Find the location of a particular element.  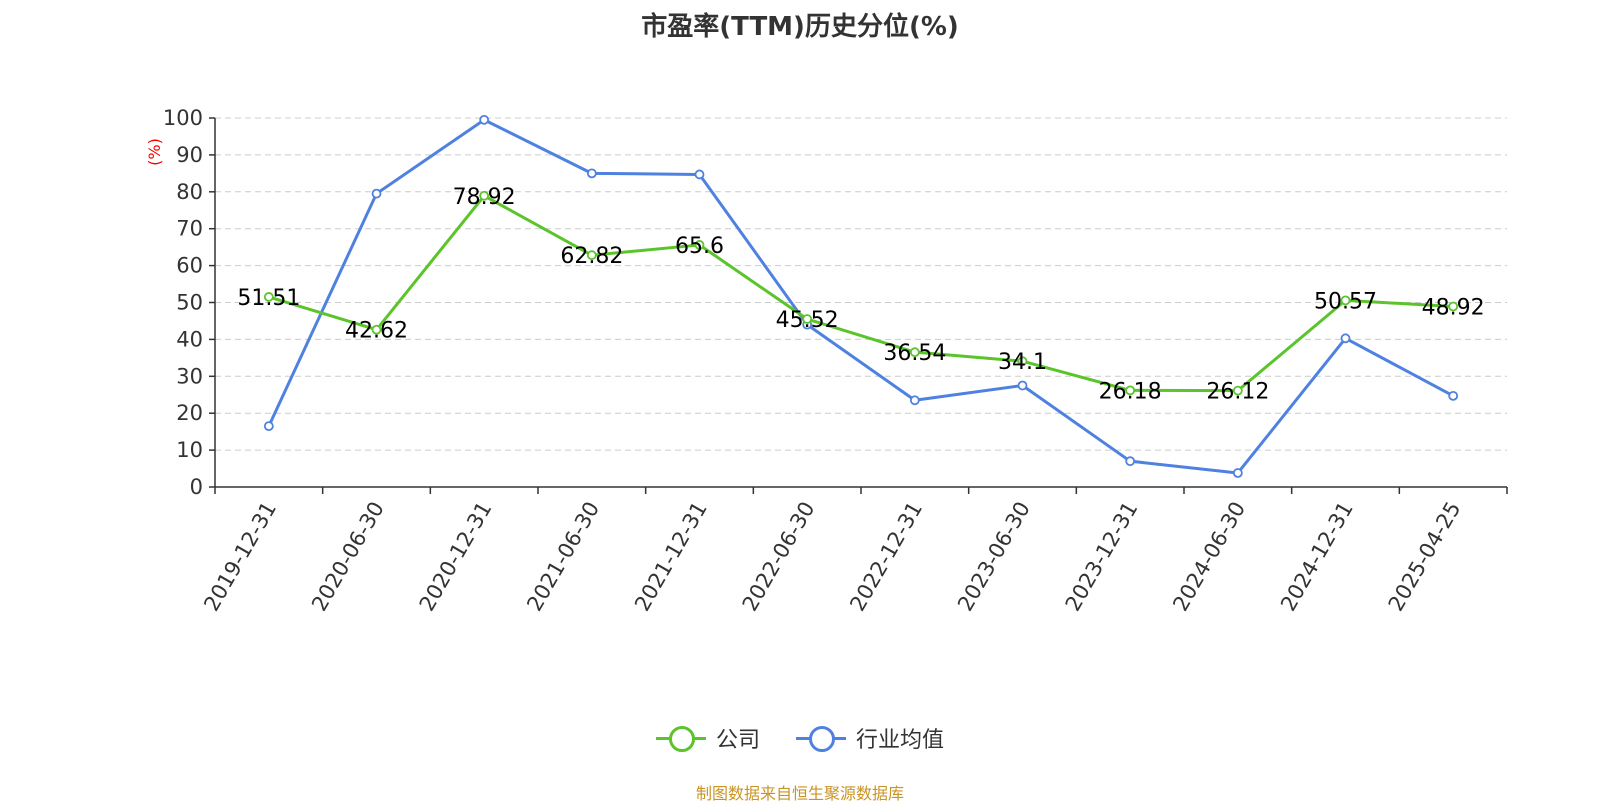

source-note: 制图数据来自恒生聚源数据库 is located at coordinates (799, 793).